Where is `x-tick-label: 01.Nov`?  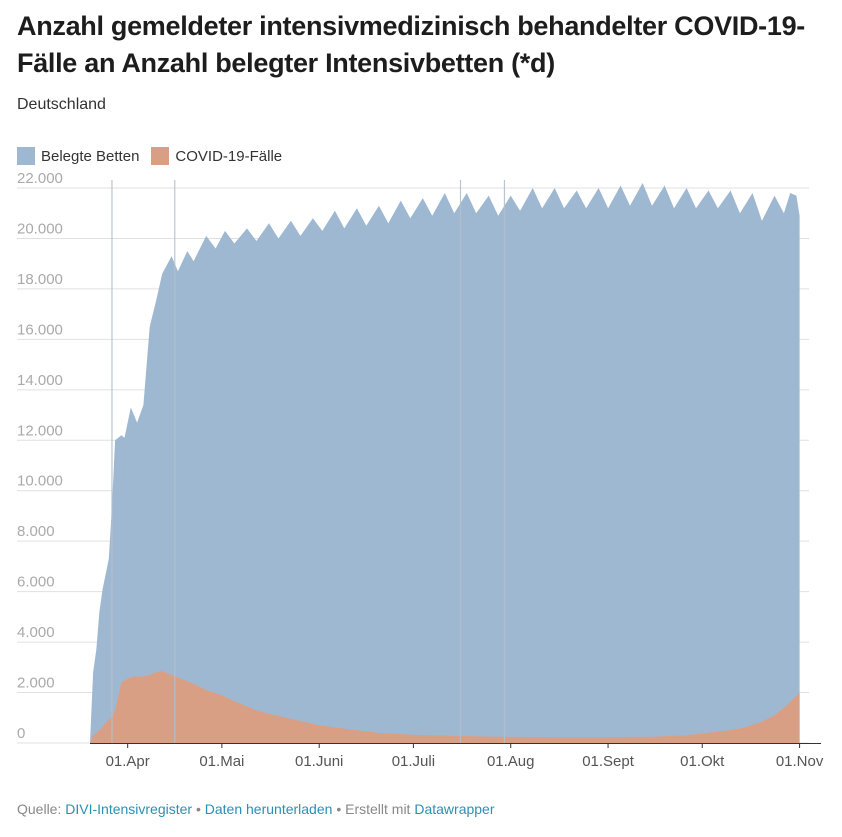
x-tick-label: 01.Nov is located at coordinates (800, 761).